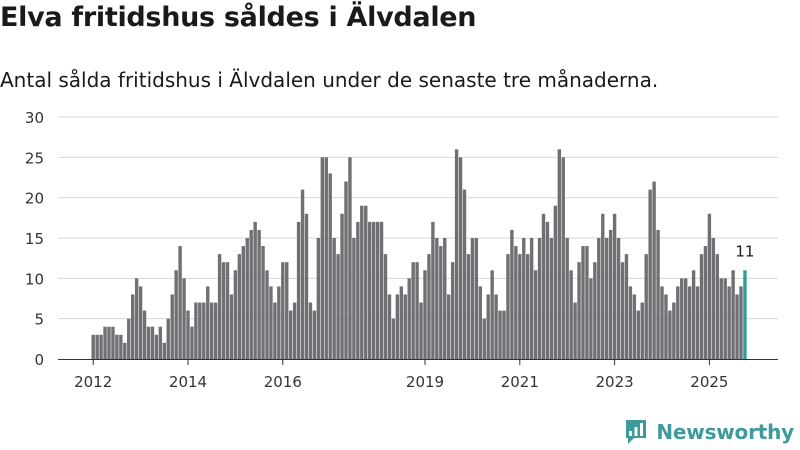 The height and width of the screenshot is (450, 800). Describe the element at coordinates (34, 158) in the screenshot. I see `y-tick-label: 25` at that location.